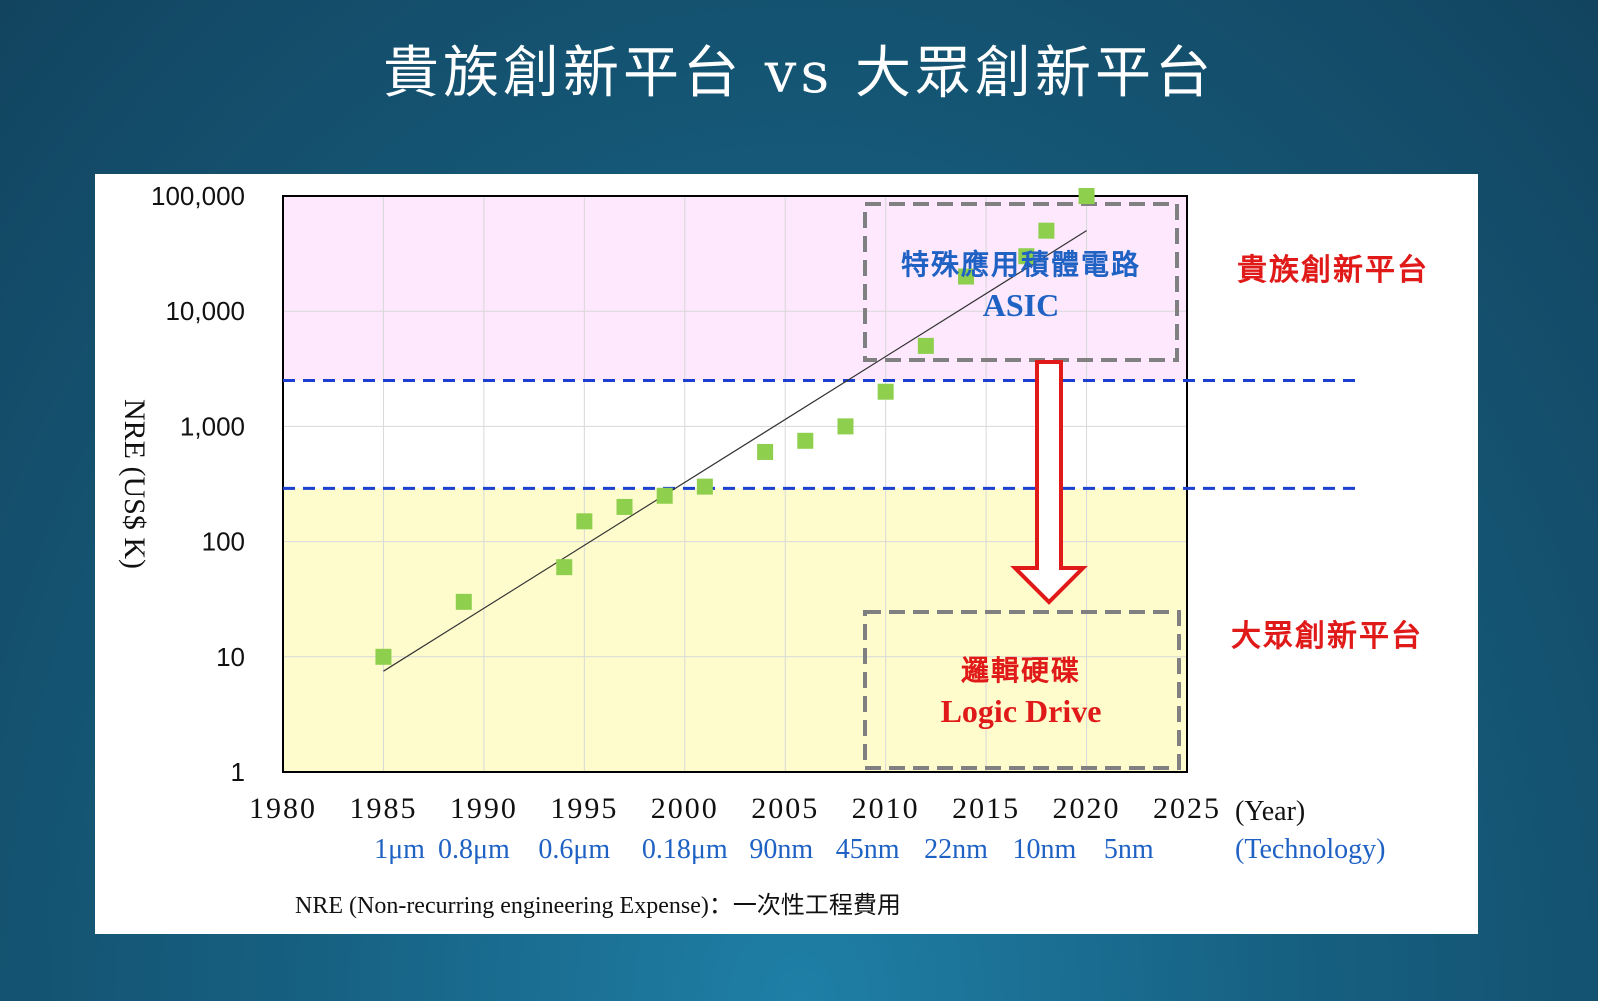  Describe the element at coordinates (685, 808) in the screenshot. I see `x-tick-label: 2000` at that location.